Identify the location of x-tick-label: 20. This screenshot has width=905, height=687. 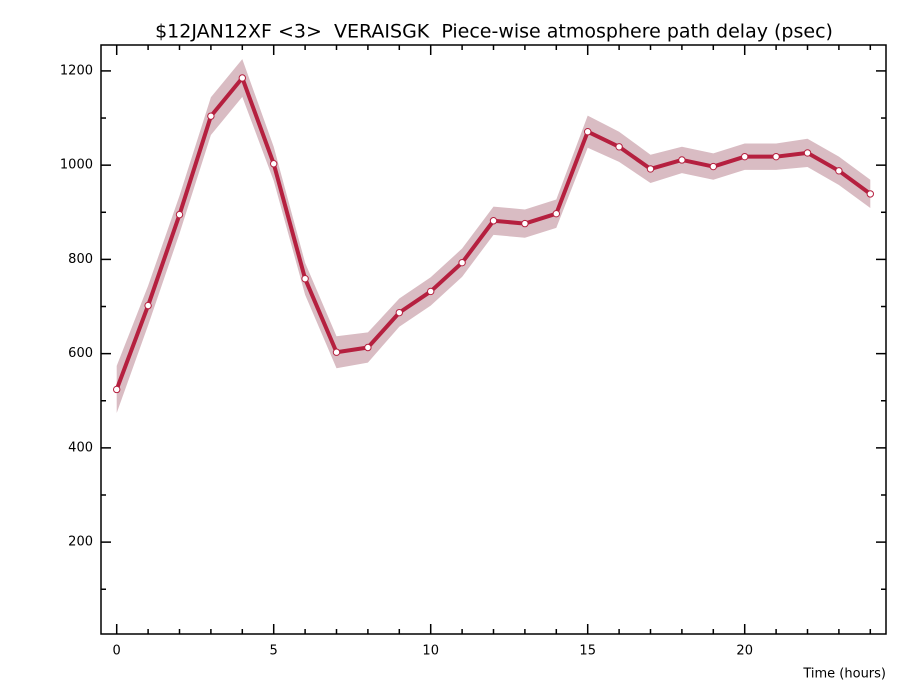
(744, 651).